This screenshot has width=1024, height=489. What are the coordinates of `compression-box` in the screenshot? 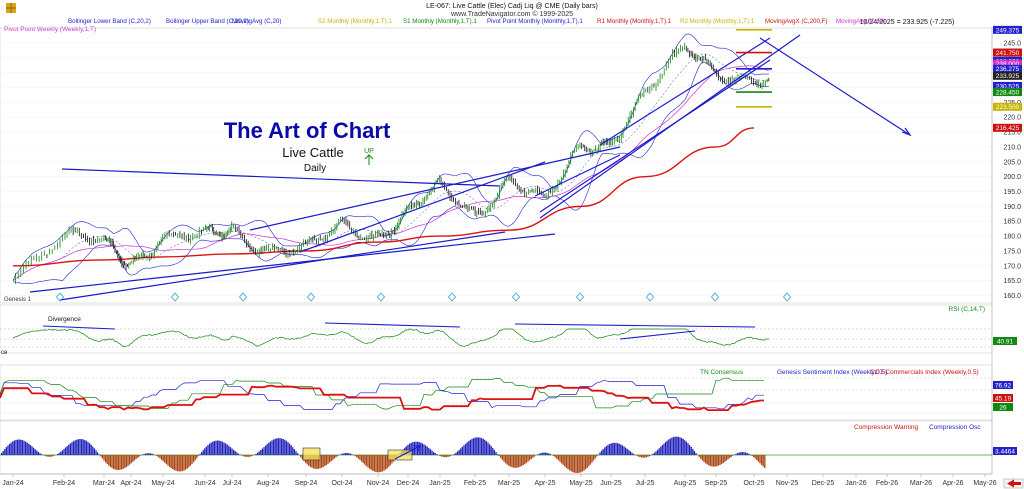 It's located at (400, 455).